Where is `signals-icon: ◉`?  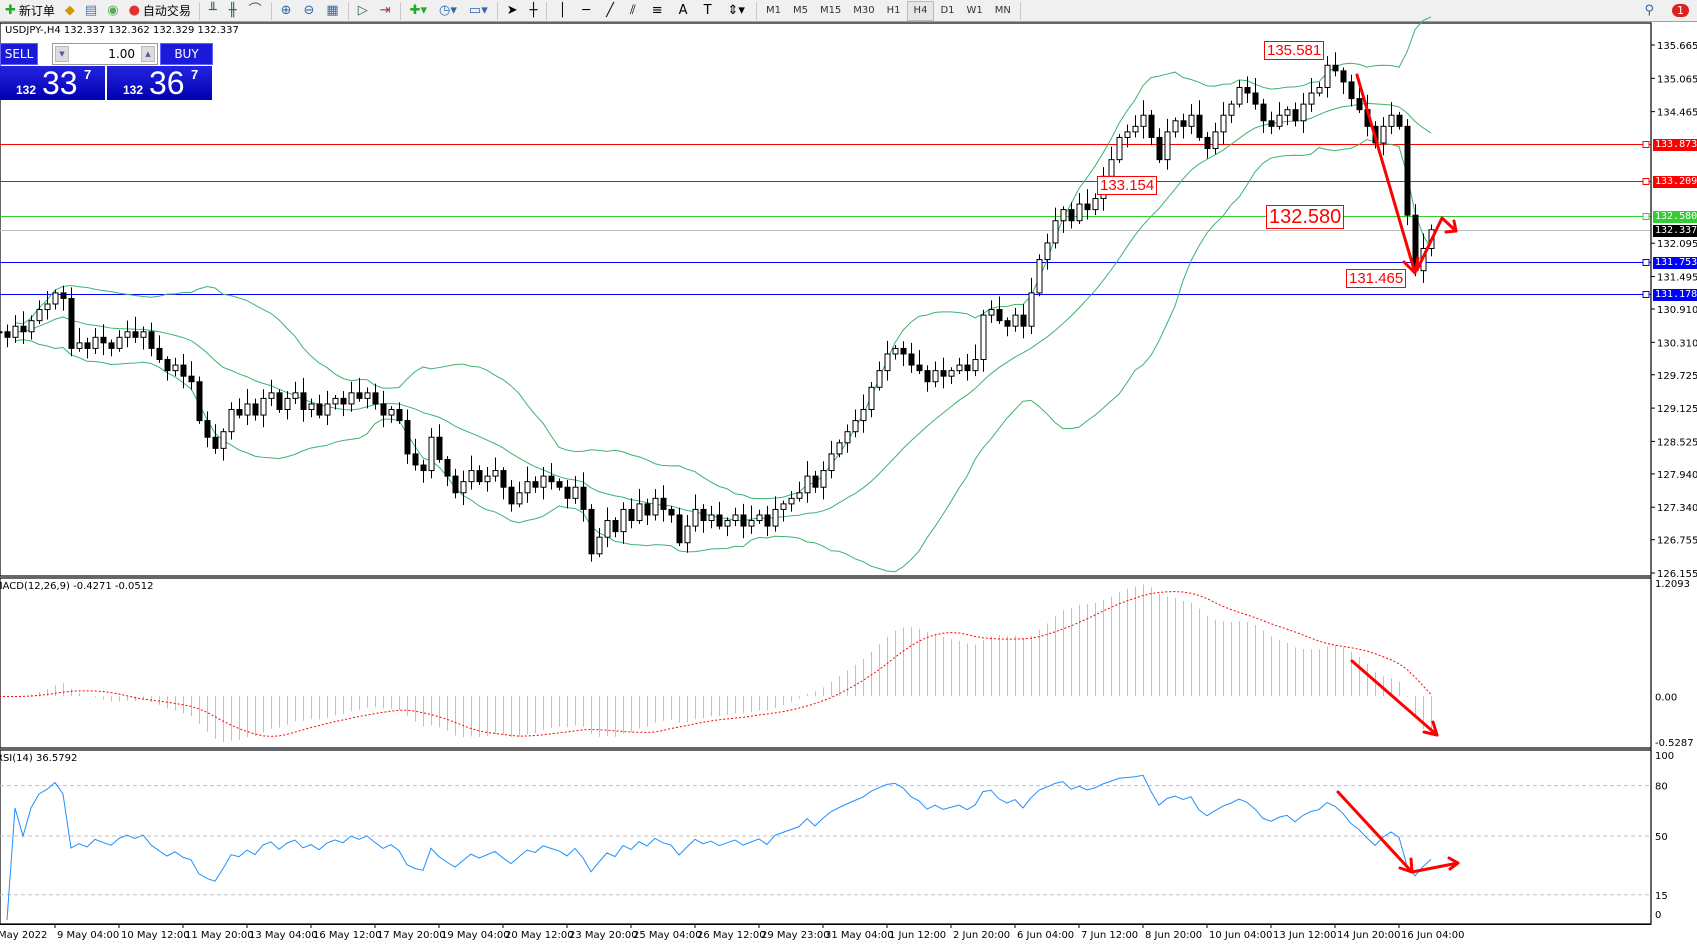
signals-icon: ◉ is located at coordinates (113, 10).